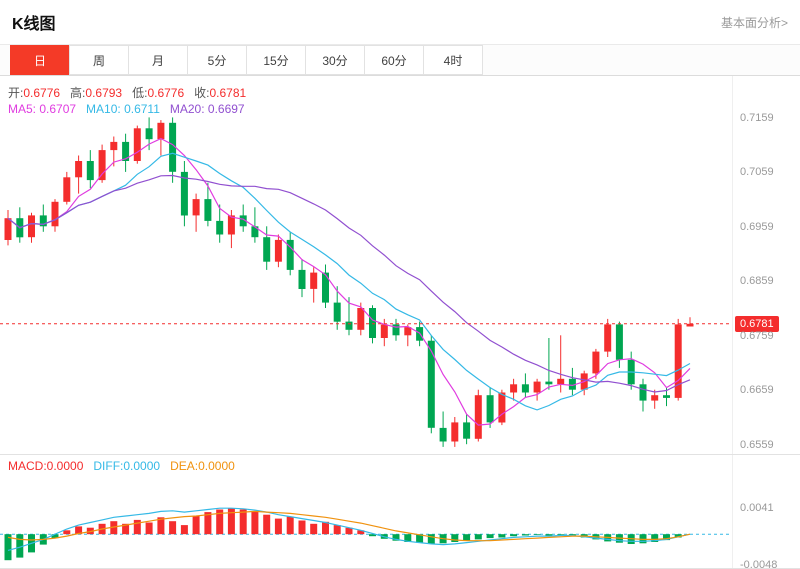 Image resolution: width=800 pixels, height=569 pixels. I want to click on tab-day: 日, so click(40, 60).